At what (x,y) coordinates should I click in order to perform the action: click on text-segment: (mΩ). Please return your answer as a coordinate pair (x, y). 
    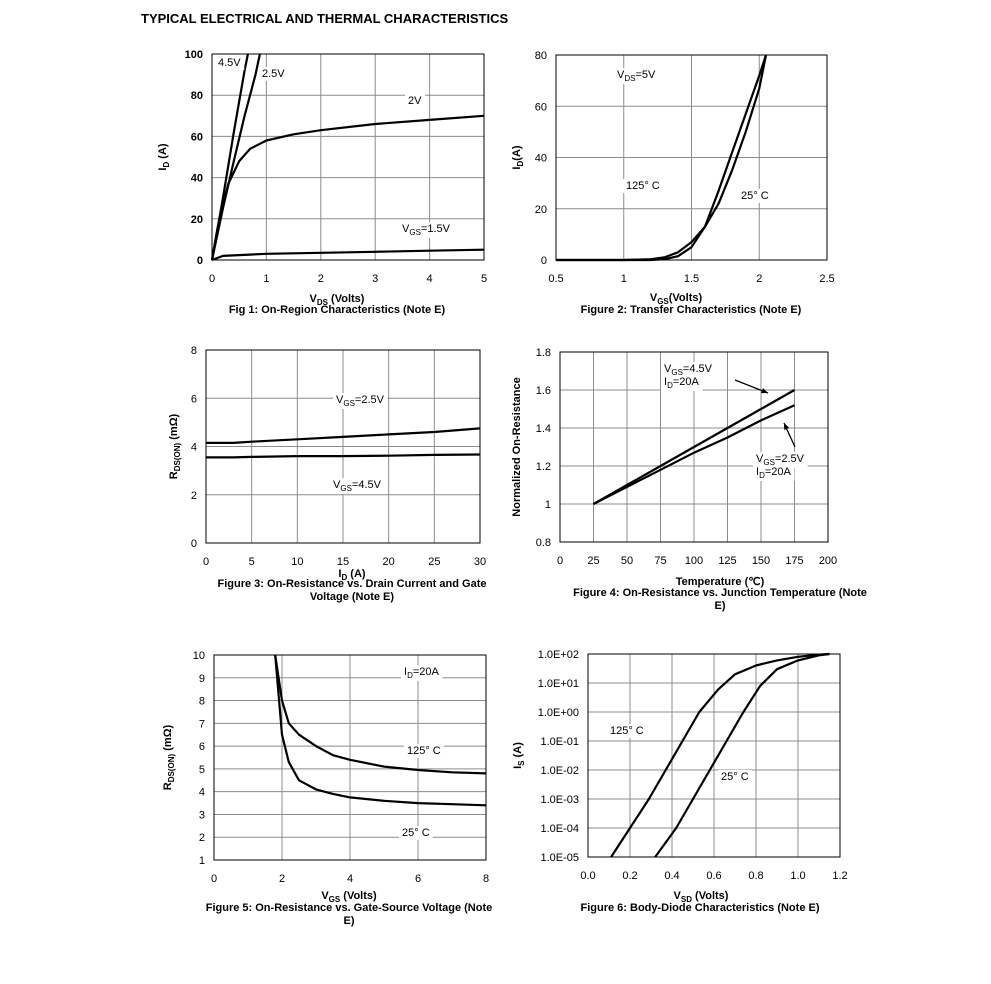
    Looking at the image, I should click on (174, 427).